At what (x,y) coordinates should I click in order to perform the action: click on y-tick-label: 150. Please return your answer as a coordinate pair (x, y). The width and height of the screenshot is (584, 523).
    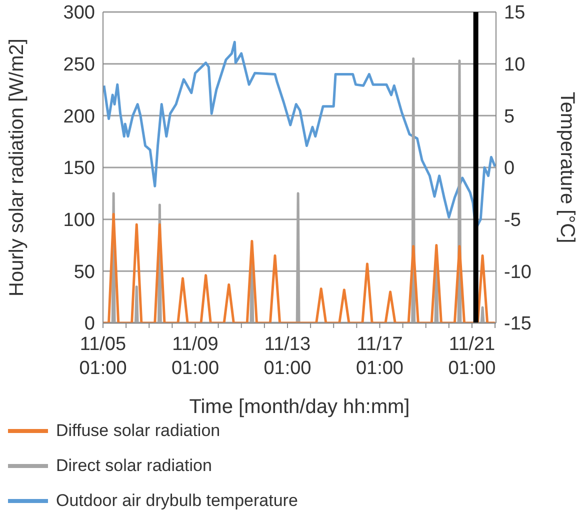
    Looking at the image, I should click on (79, 169).